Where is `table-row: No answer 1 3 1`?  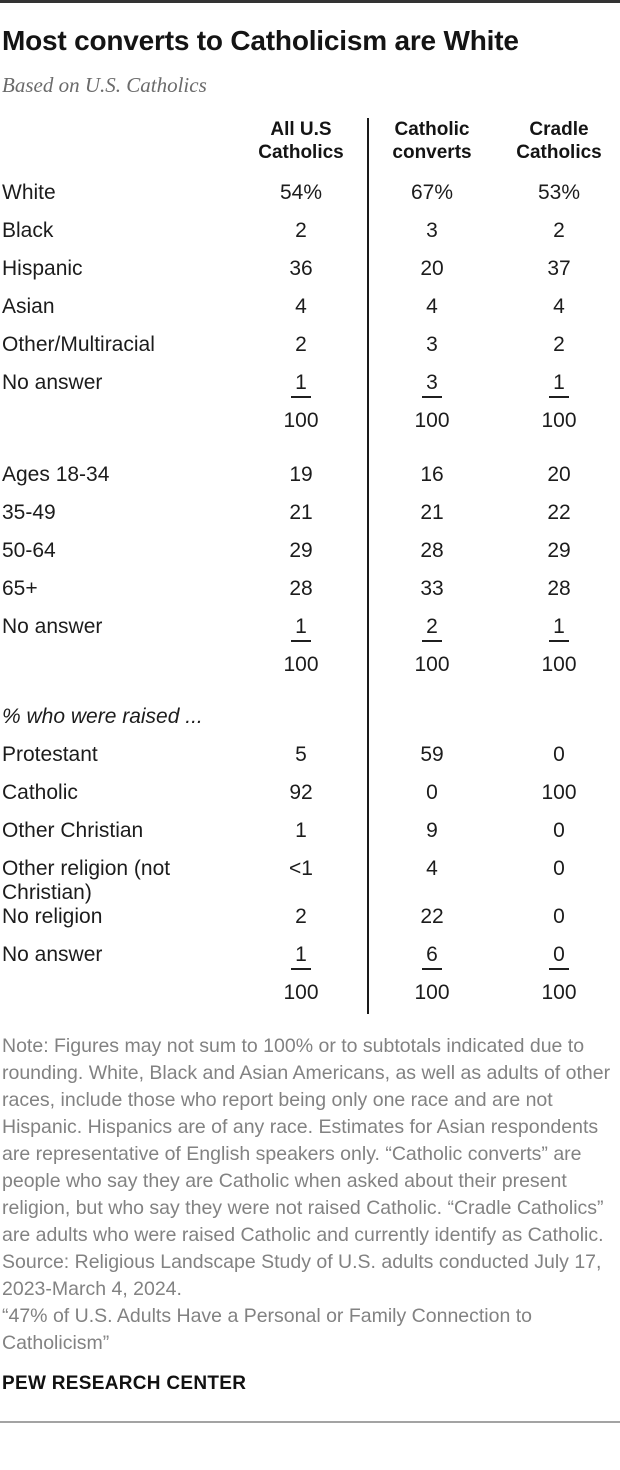 table-row: No answer 1 3 1 is located at coordinates (310, 390).